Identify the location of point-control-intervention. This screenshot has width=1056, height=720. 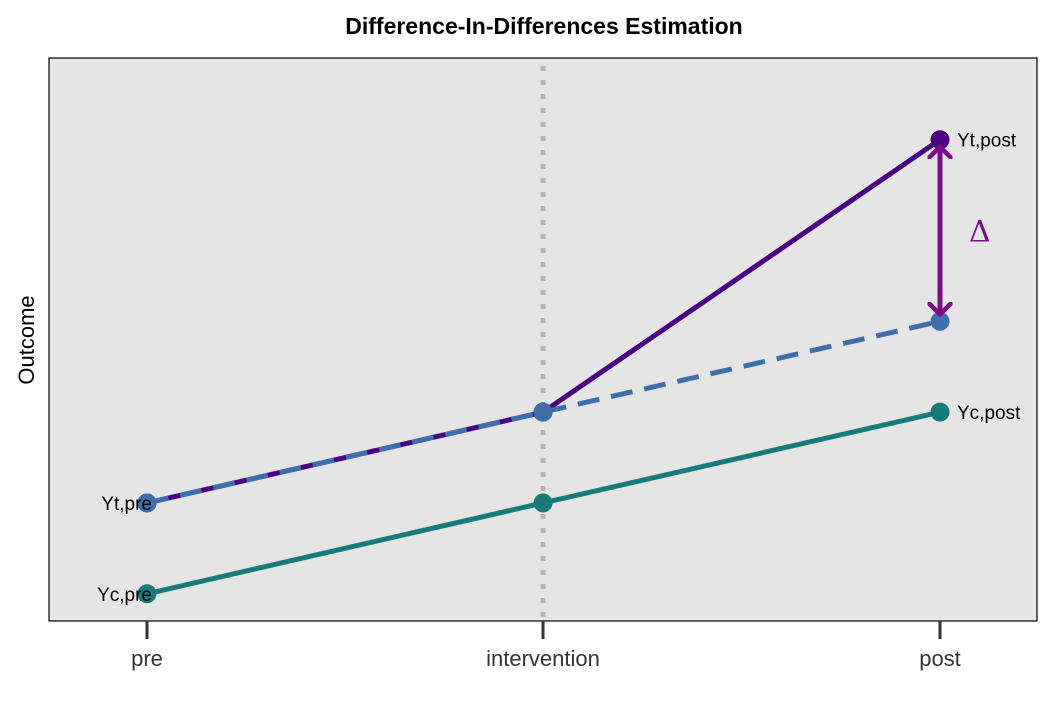
(543, 503).